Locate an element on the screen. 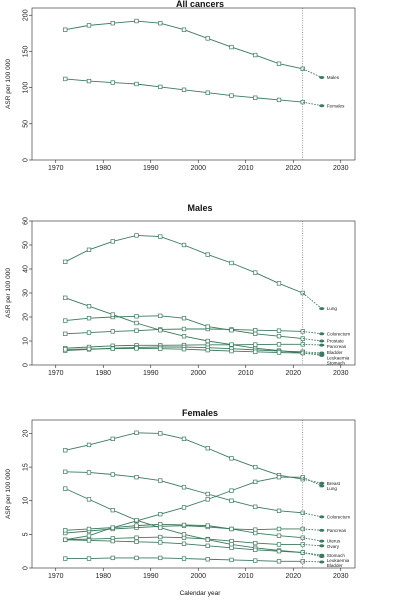 This screenshot has width=400, height=600. series-label: Breast is located at coordinates (334, 483).